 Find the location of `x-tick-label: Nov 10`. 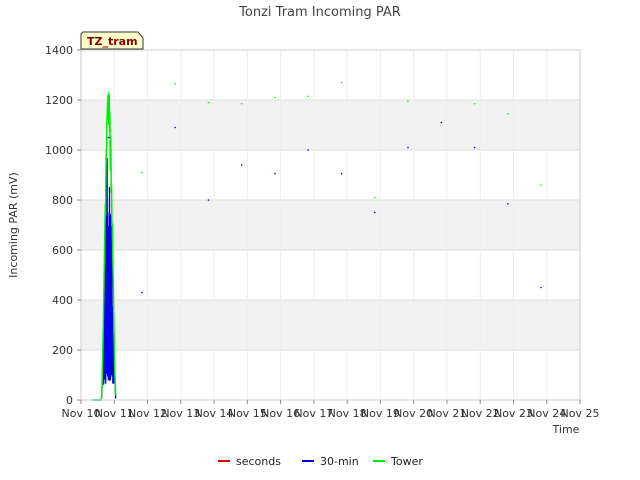

x-tick-label: Nov 10 is located at coordinates (81, 413).